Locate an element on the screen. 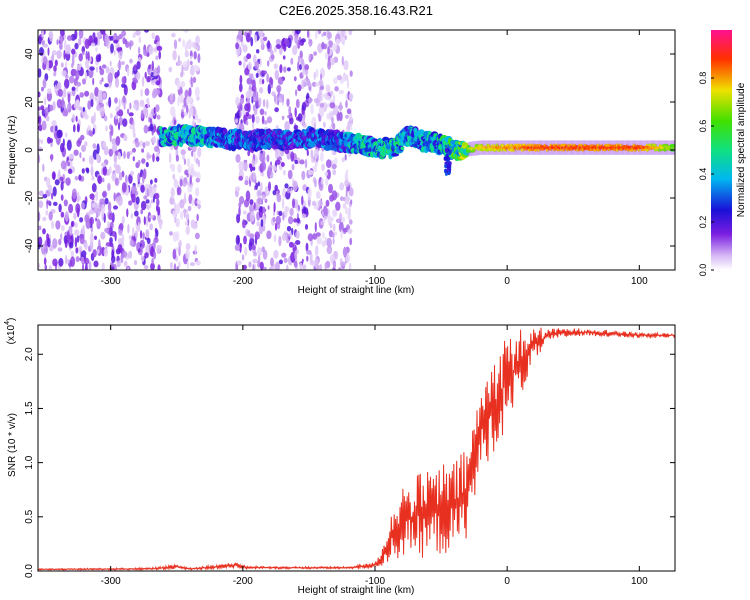  colorbar-gradient is located at coordinates (721, 150).